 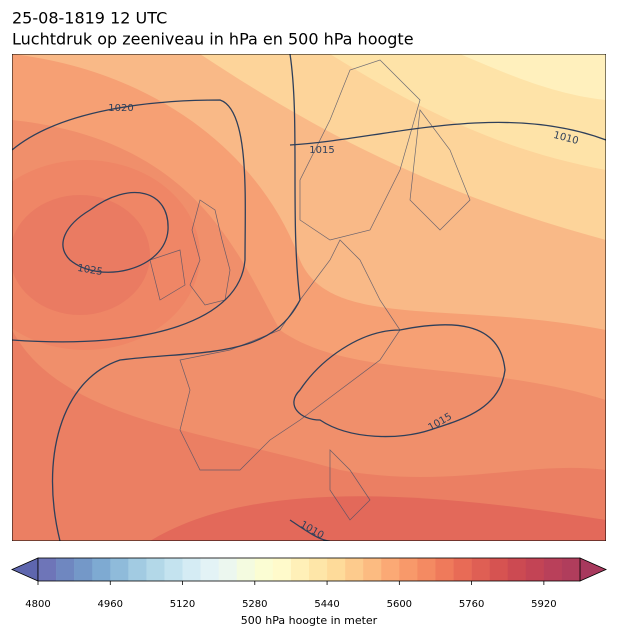 What do you see at coordinates (25, 569) in the screenshot?
I see `colorbar-extend-low` at bounding box center [25, 569].